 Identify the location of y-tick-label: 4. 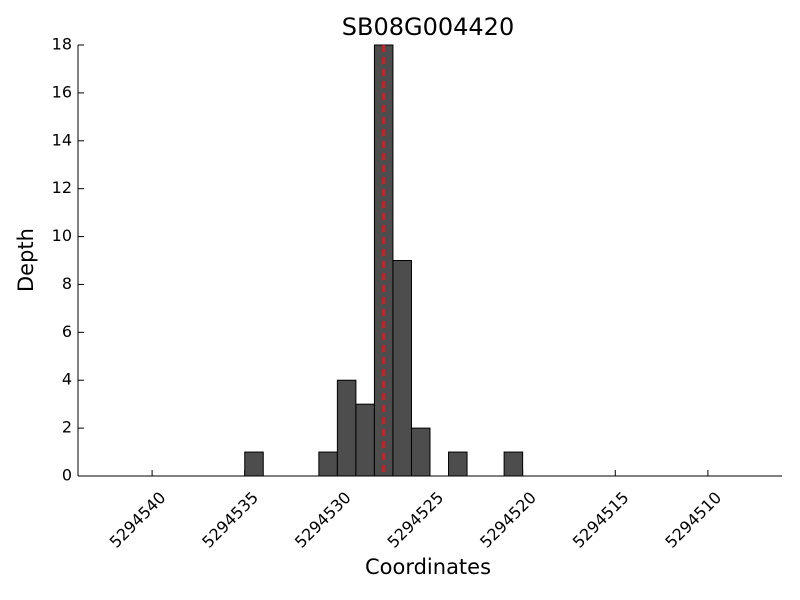
(67, 379).